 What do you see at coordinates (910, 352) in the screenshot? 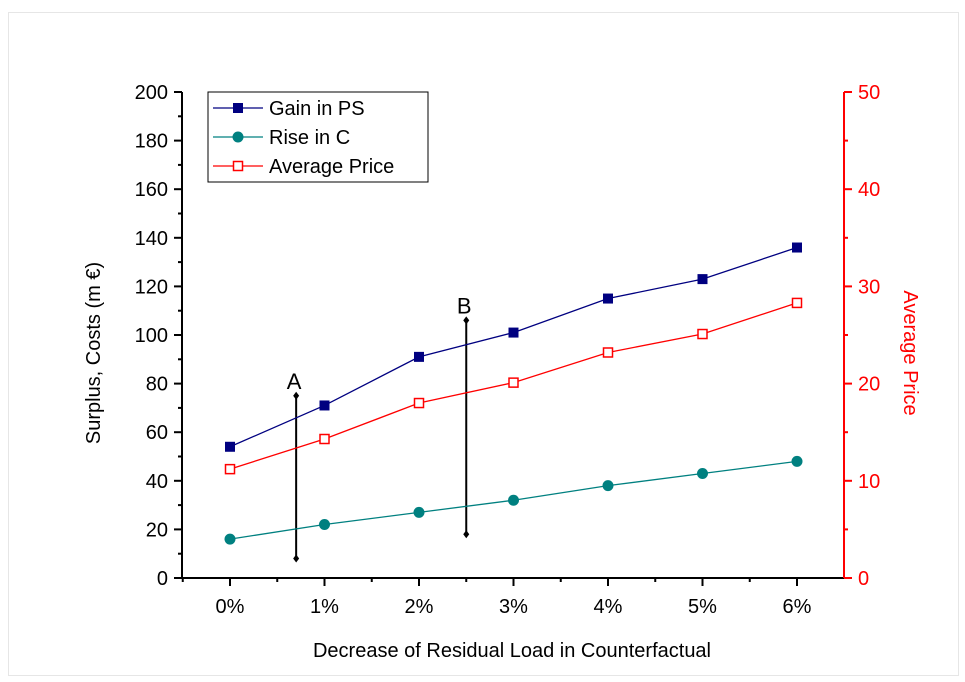
I see `y2-axis-label: Average Price` at bounding box center [910, 352].